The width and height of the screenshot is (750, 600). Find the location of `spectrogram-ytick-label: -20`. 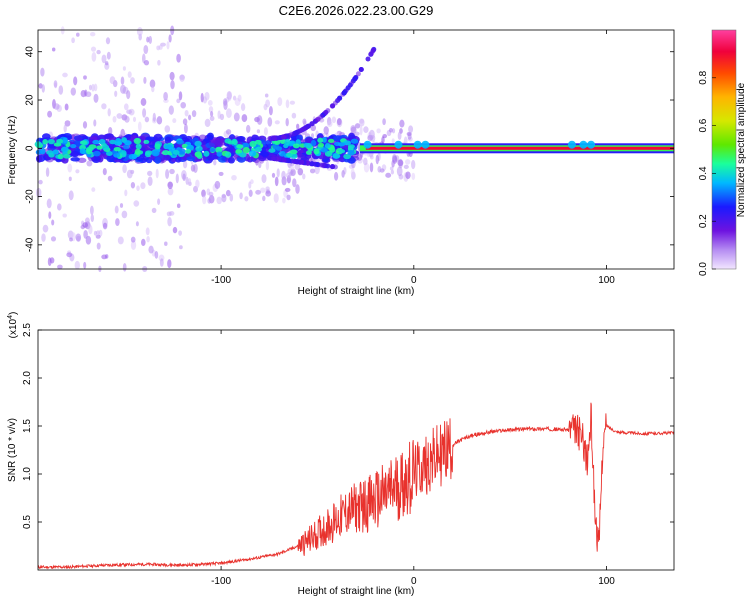

spectrogram-ytick-label: -20 is located at coordinates (30, 196).